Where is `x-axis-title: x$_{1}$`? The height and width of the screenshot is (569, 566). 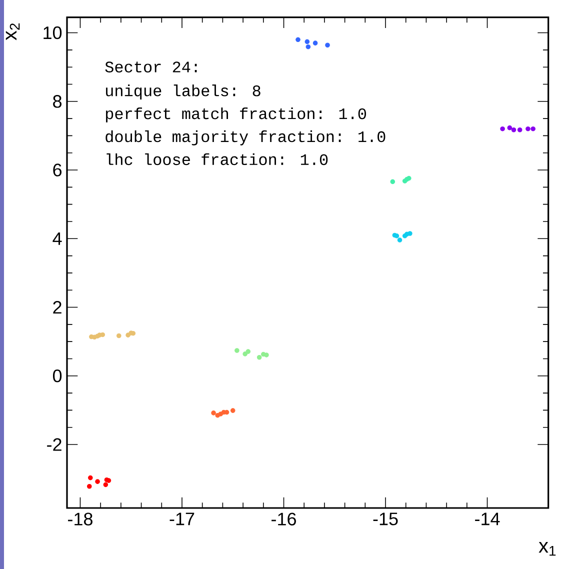
x-axis-title: x$_{1}$ is located at coordinates (547, 549).